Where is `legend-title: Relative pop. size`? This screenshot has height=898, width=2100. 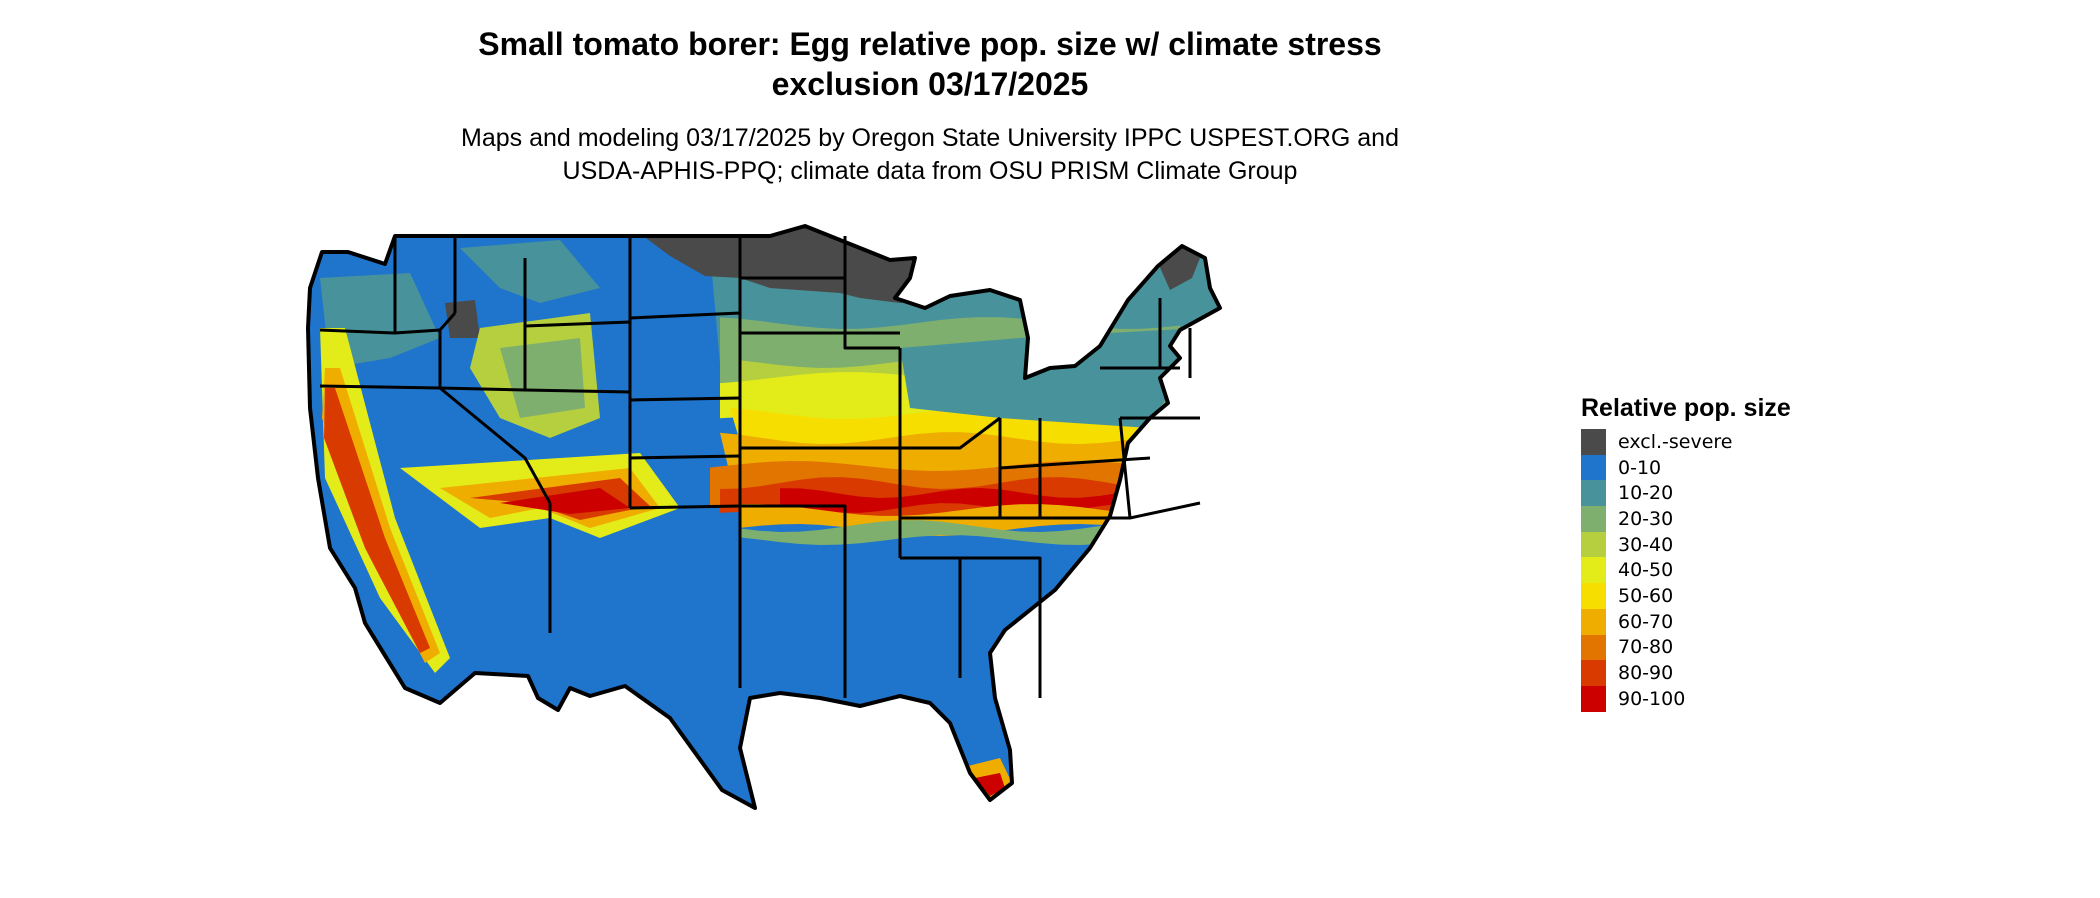 legend-title: Relative pop. size is located at coordinates (1686, 408).